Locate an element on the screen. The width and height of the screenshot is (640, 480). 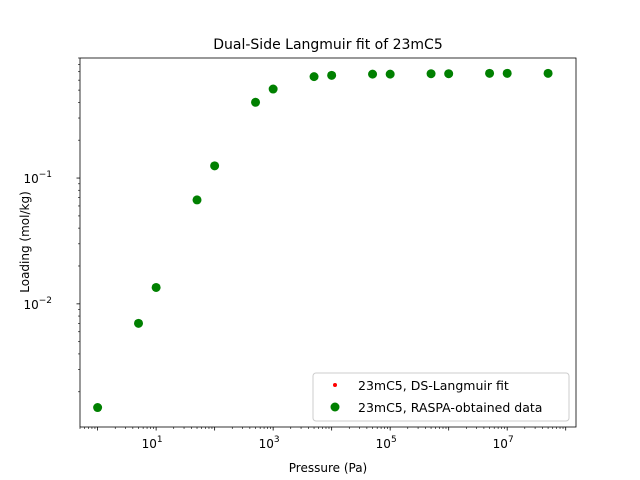
legend-marker-data is located at coordinates (335, 407).